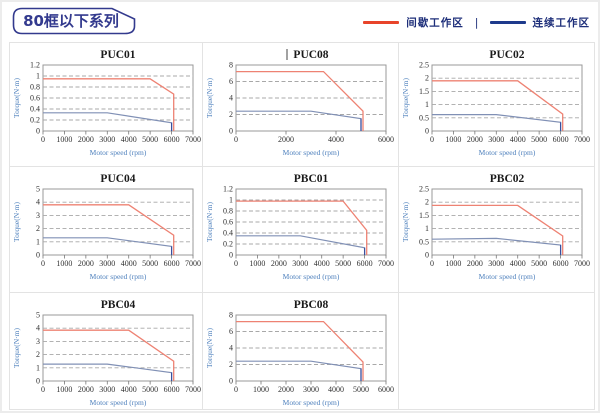 This screenshot has width=600, height=413. I want to click on y-tick-label: 1.5, so click(424, 215).